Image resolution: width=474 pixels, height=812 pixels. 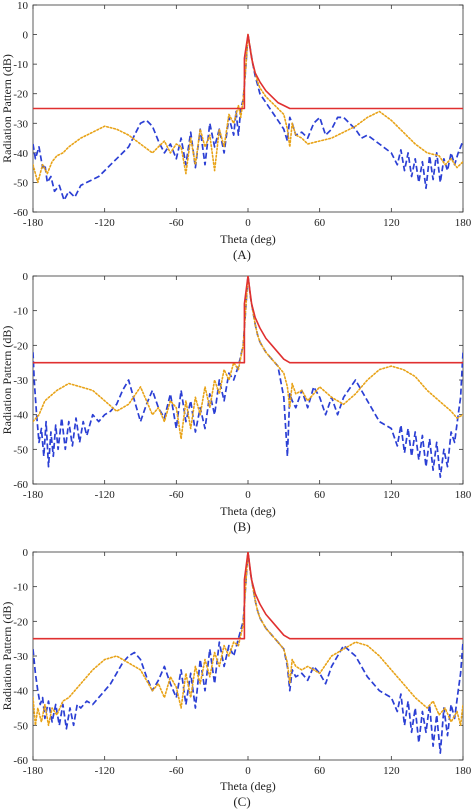 What do you see at coordinates (23, 6) in the screenshot?
I see `y-tick-label: 10` at bounding box center [23, 6].